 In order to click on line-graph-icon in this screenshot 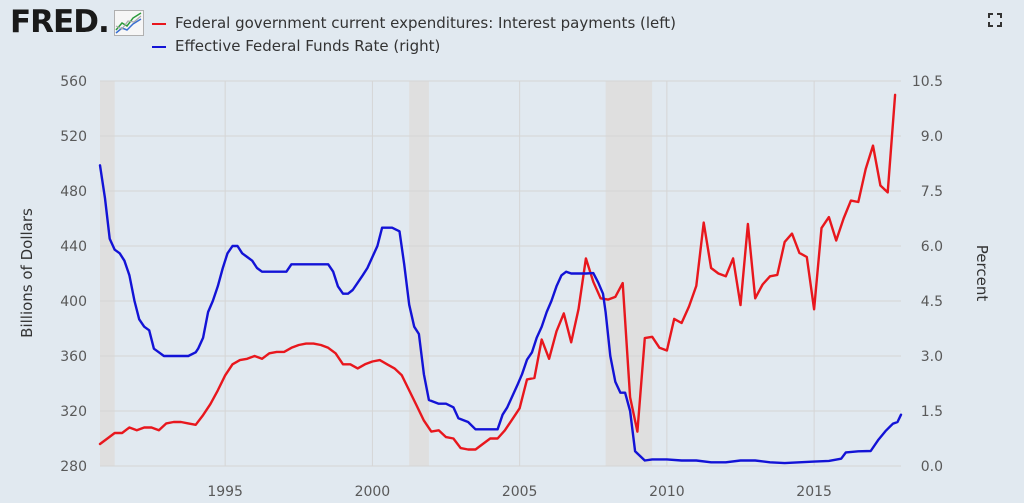, I will do `click(129, 23)`.